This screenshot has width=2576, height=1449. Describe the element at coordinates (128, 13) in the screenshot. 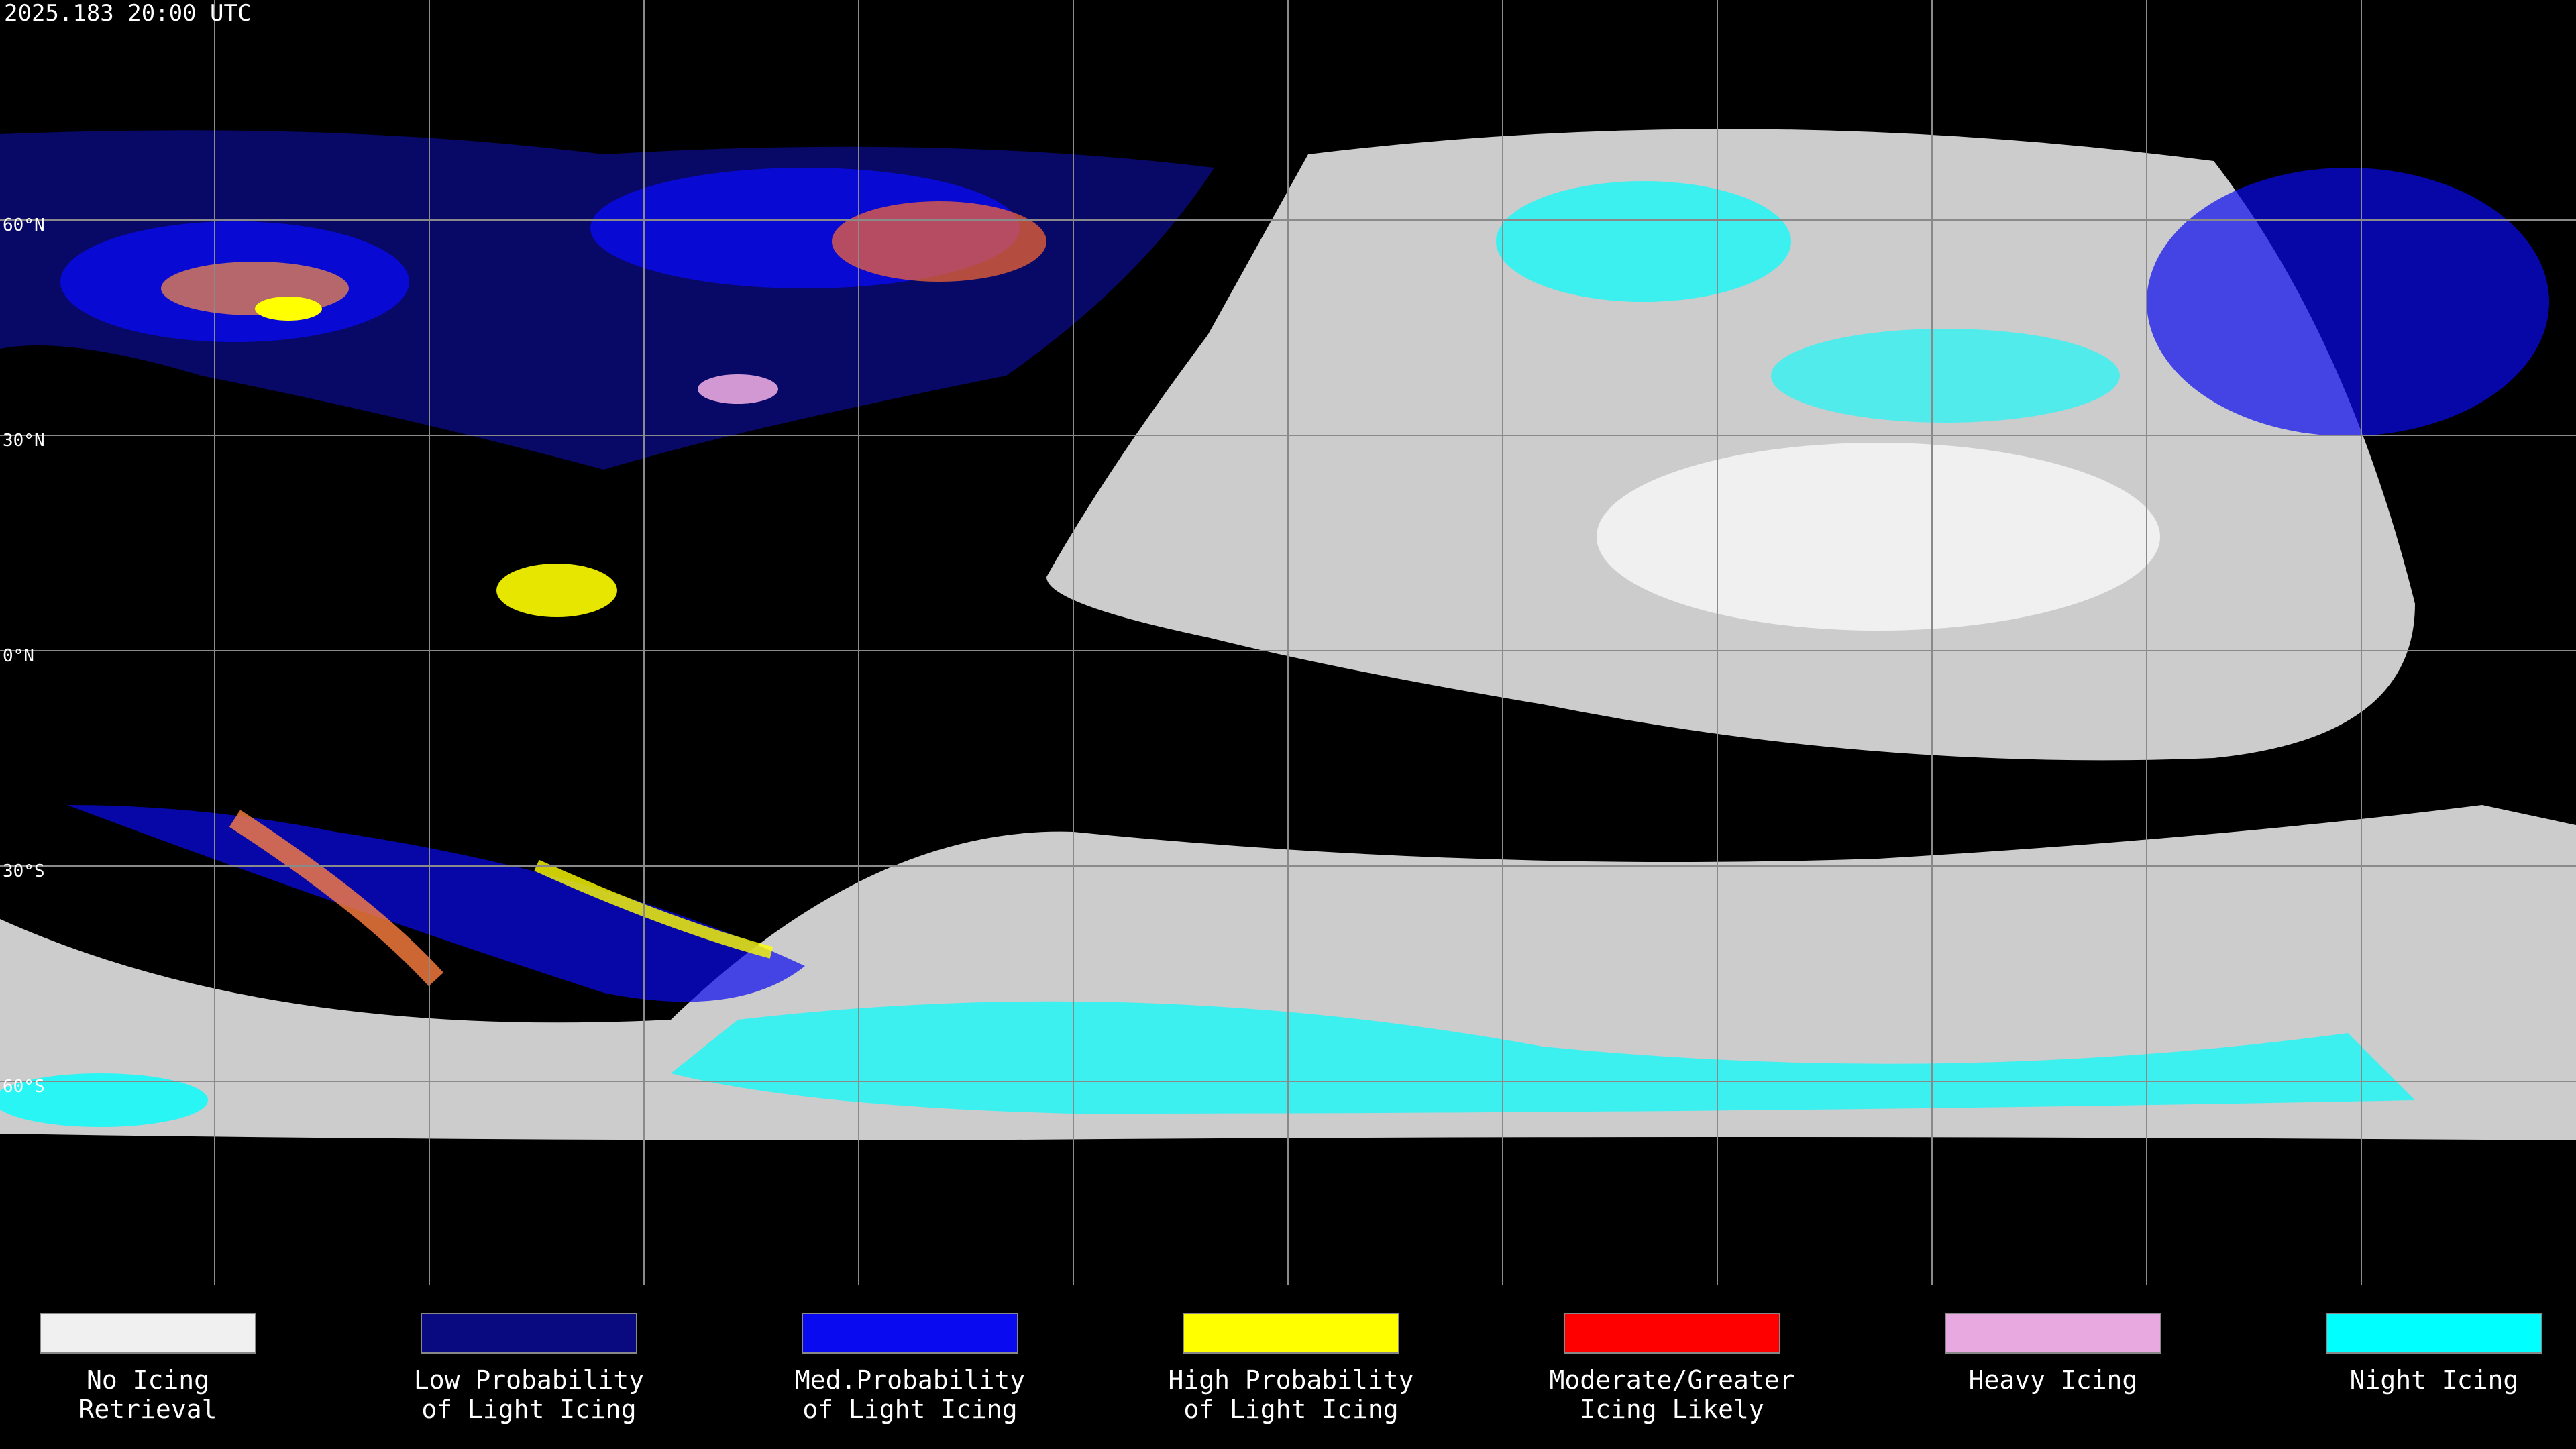

I see `timestamp: 2025.183 20:00 UTC` at that location.